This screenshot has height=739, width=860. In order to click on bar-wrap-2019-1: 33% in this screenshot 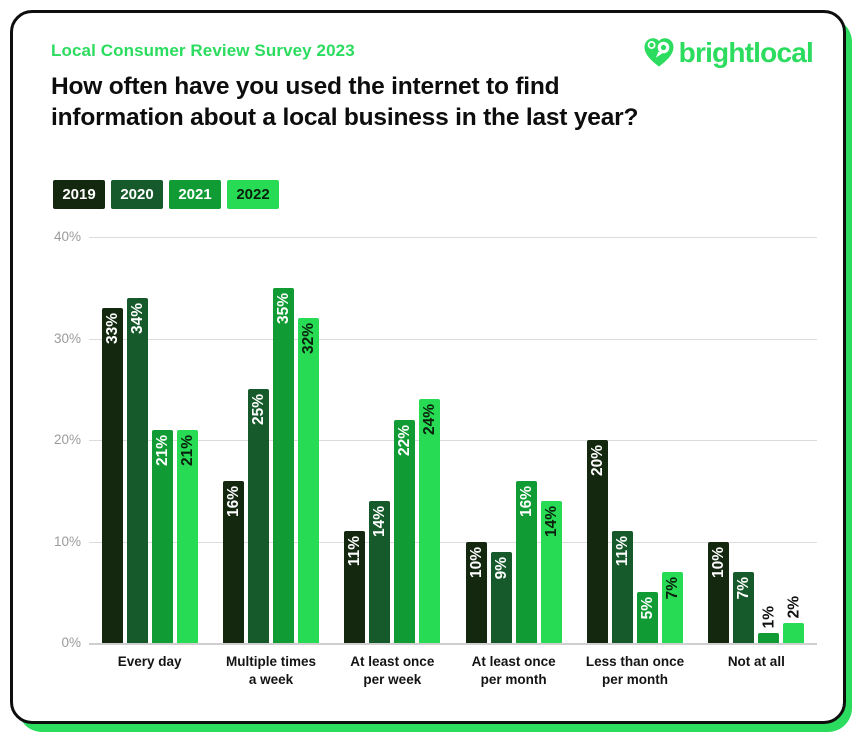, I will do `click(112, 440)`.